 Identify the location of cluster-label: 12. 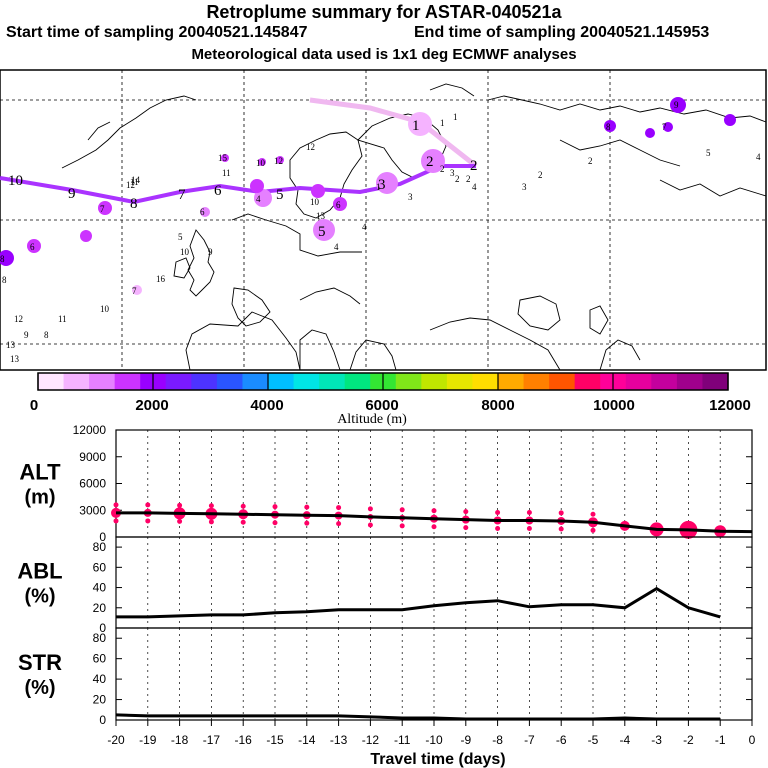
(130, 185).